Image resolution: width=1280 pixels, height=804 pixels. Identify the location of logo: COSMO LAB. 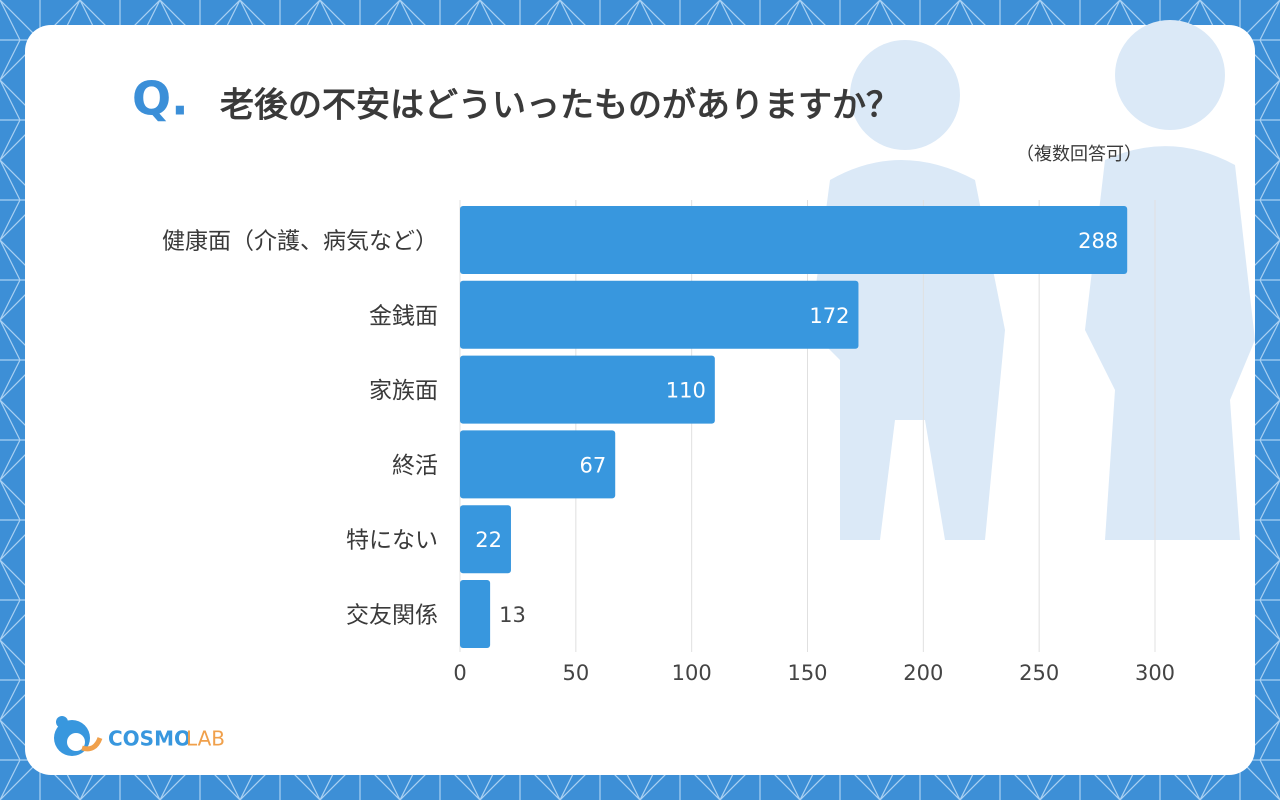
(139, 736).